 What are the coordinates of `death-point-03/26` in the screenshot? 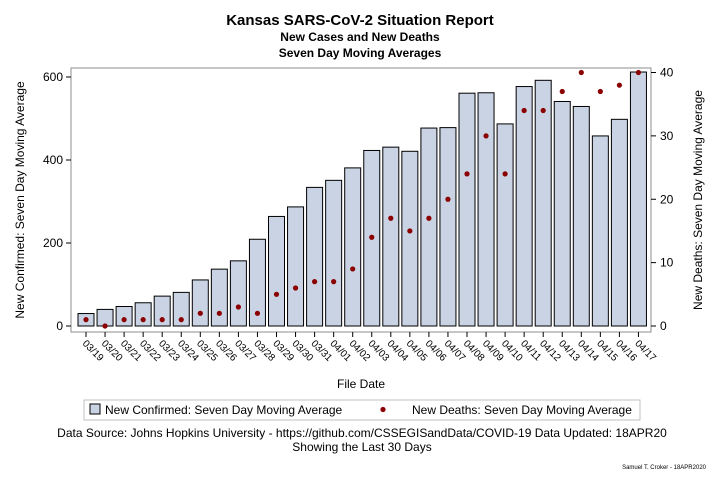 It's located at (219, 313).